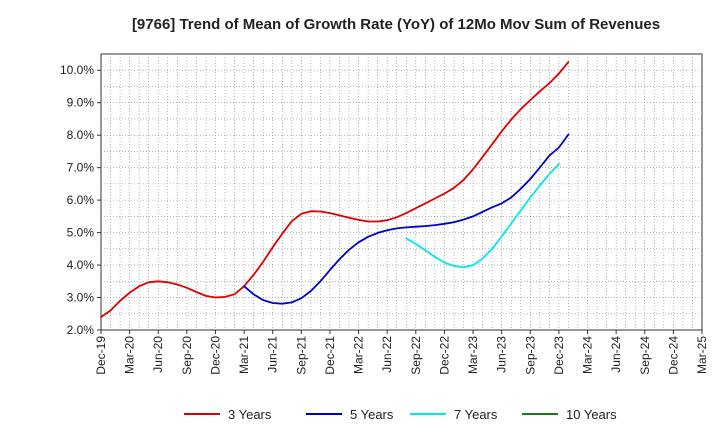 Image resolution: width=720 pixels, height=440 pixels. I want to click on x-tick-label: Mar-20, so click(130, 355).